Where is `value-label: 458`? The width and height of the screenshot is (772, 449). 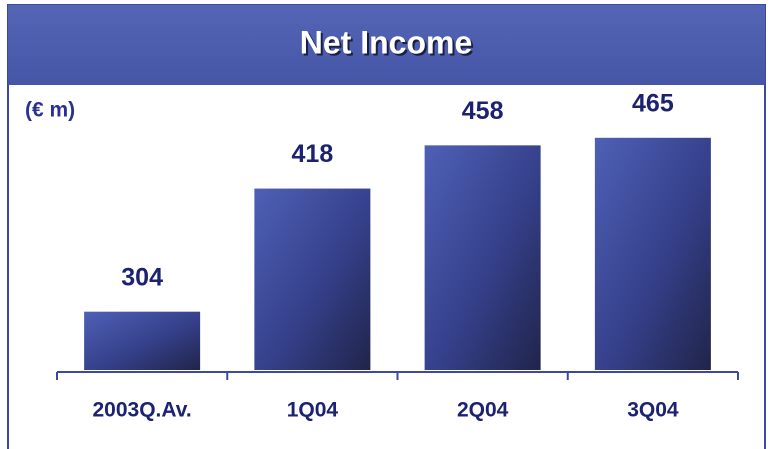
value-label: 458 is located at coordinates (483, 111).